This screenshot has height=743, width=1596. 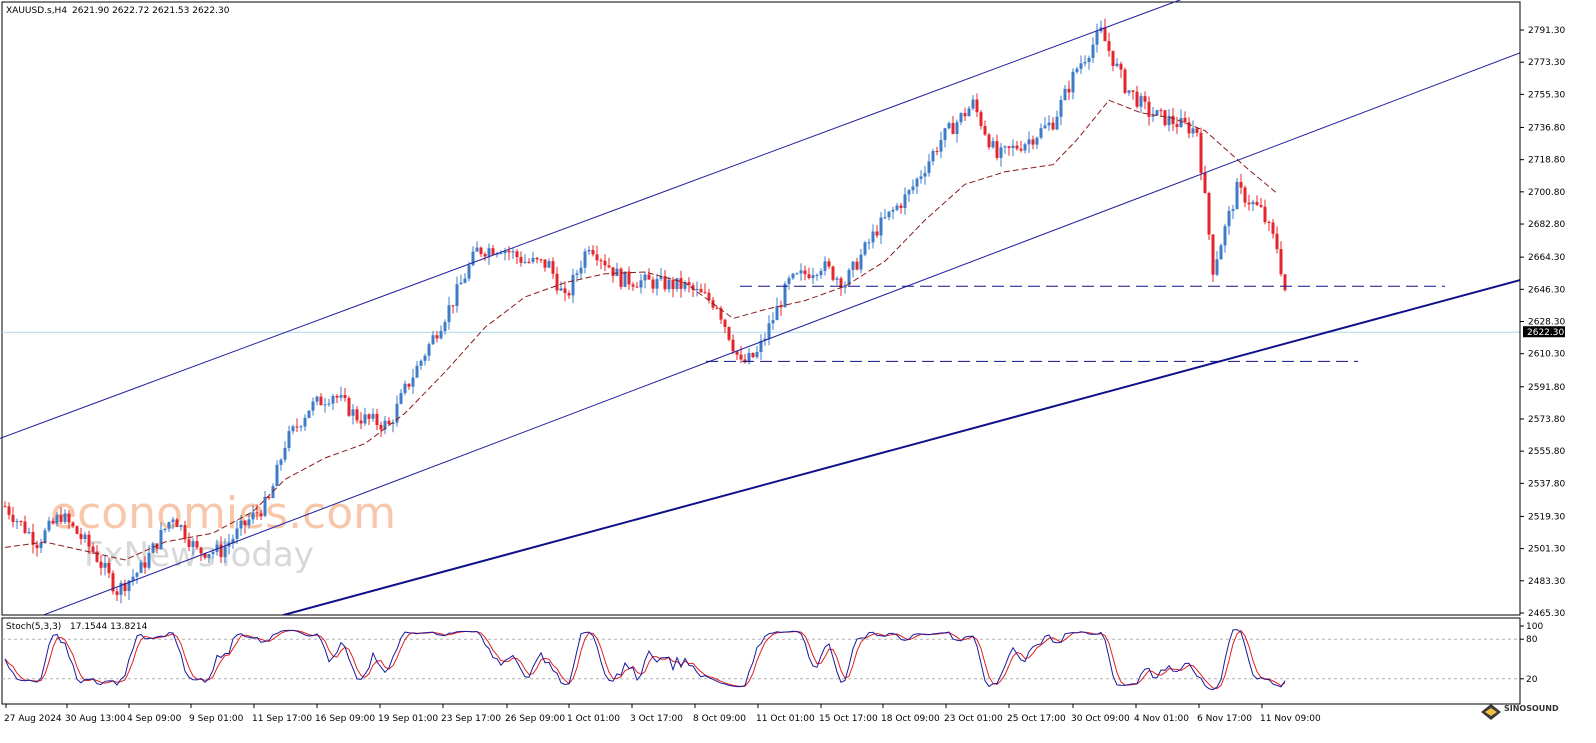 I want to click on y-tick-label: 2501.30, so click(x=1546, y=550).